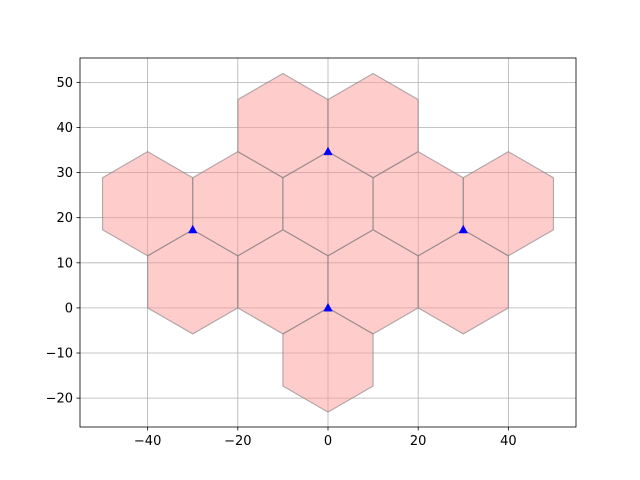 Image resolution: width=640 pixels, height=480 pixels. What do you see at coordinates (69, 308) in the screenshot?
I see `y-tick-label: 0` at bounding box center [69, 308].